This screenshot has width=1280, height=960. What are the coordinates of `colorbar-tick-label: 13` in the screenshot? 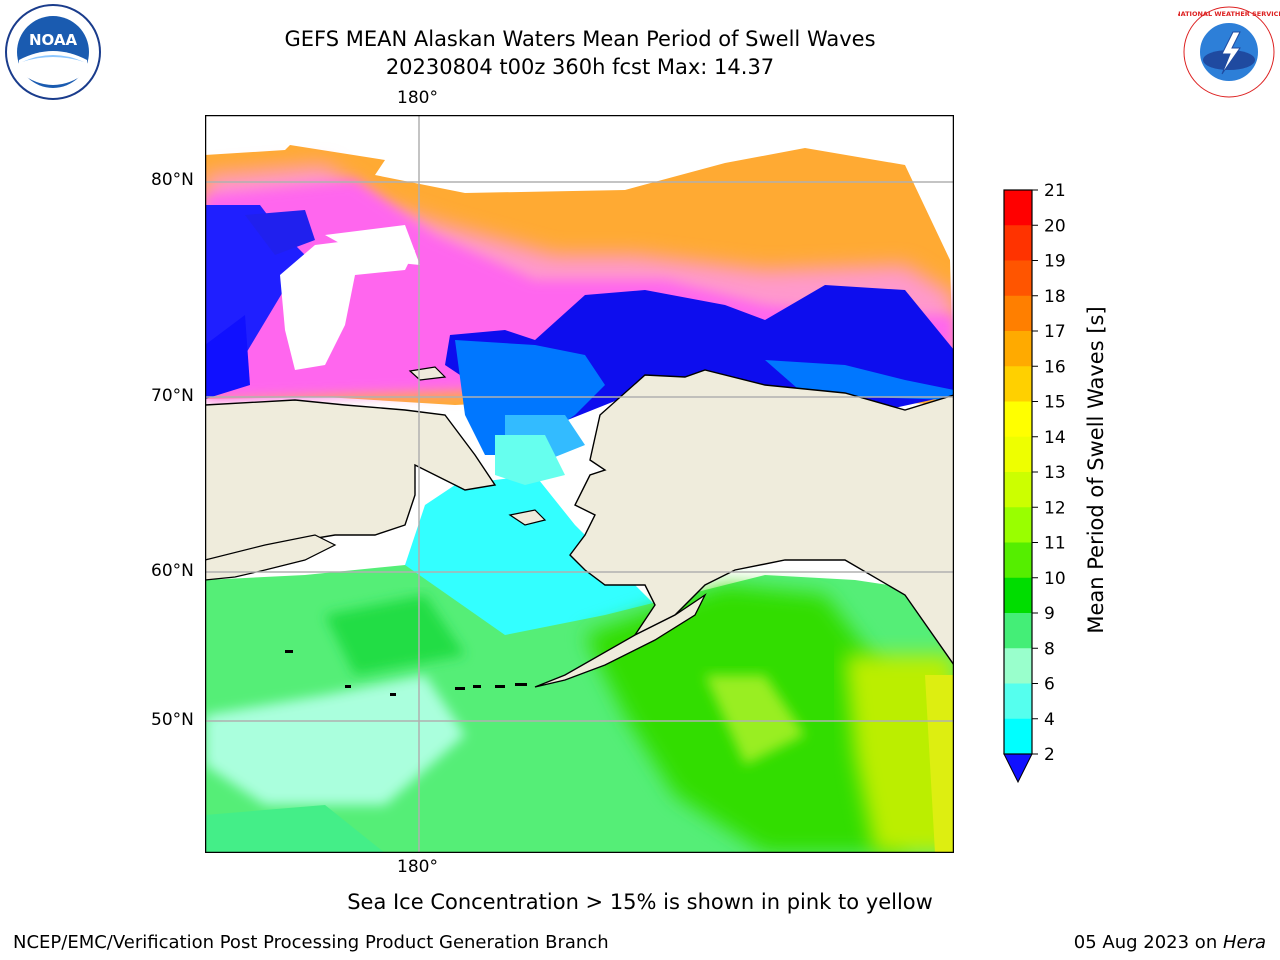 It's located at (1055, 473).